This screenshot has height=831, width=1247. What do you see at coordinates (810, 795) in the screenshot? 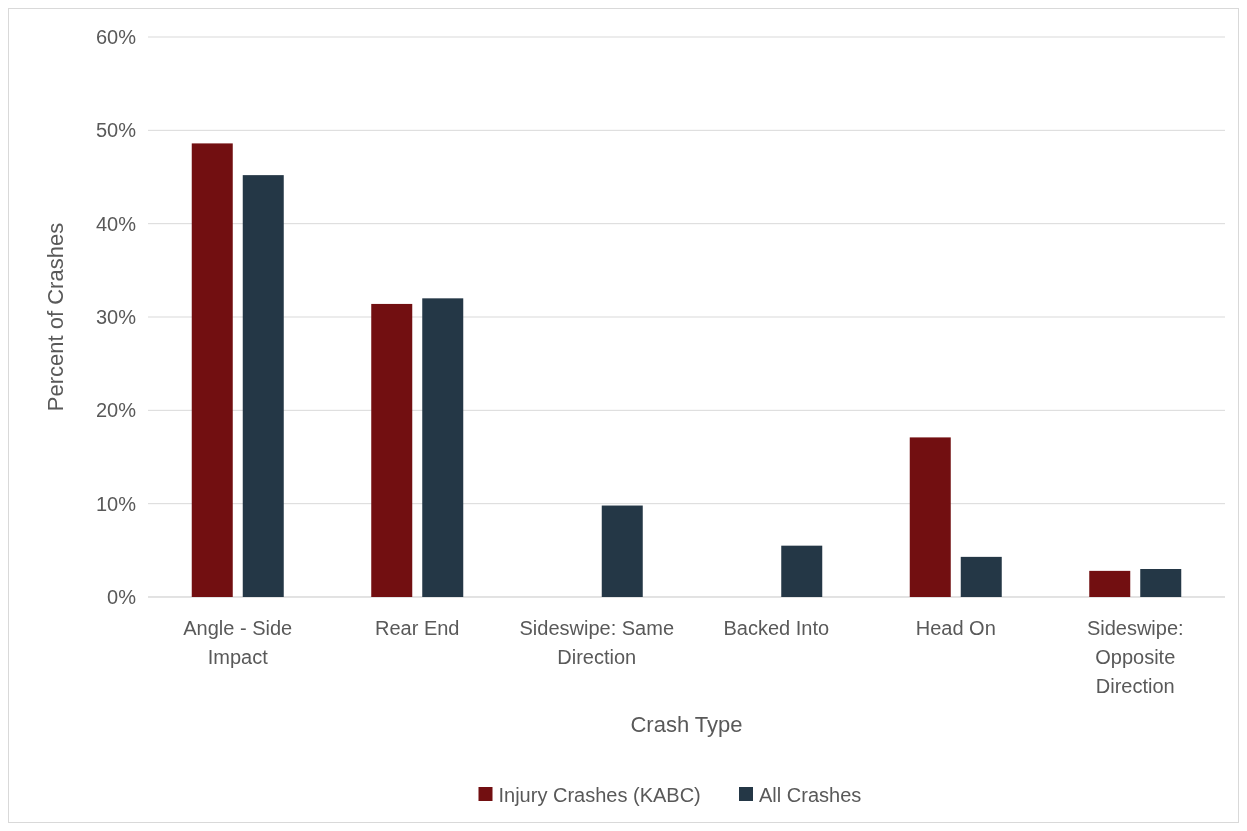
I see `legend-label: All Crashes` at bounding box center [810, 795].